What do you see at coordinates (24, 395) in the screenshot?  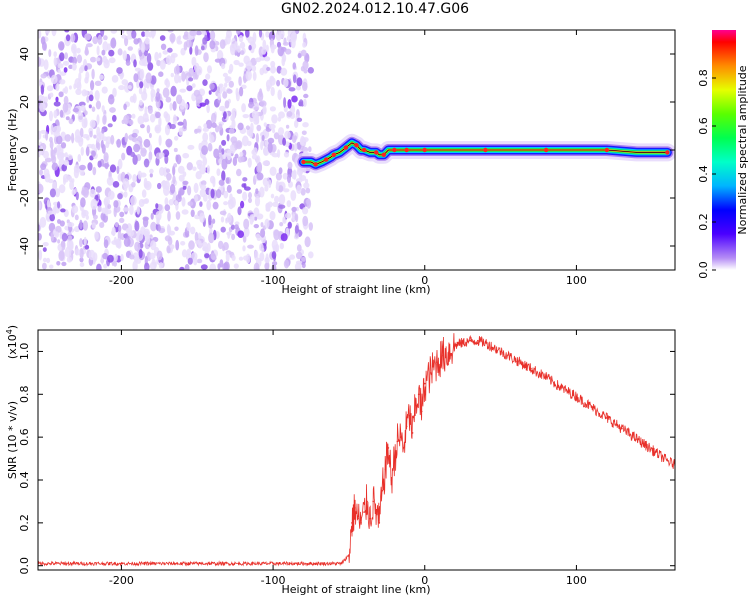 I see `bottom-y-tick-label: 0.8` at bounding box center [24, 395].